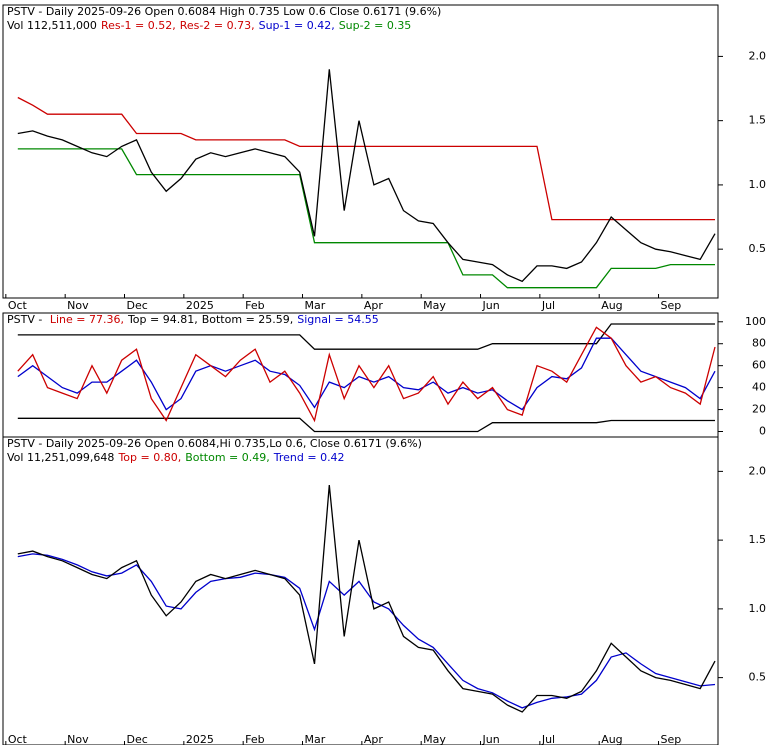  Describe the element at coordinates (26, 319) in the screenshot. I see `header-item: PSTV -` at that location.